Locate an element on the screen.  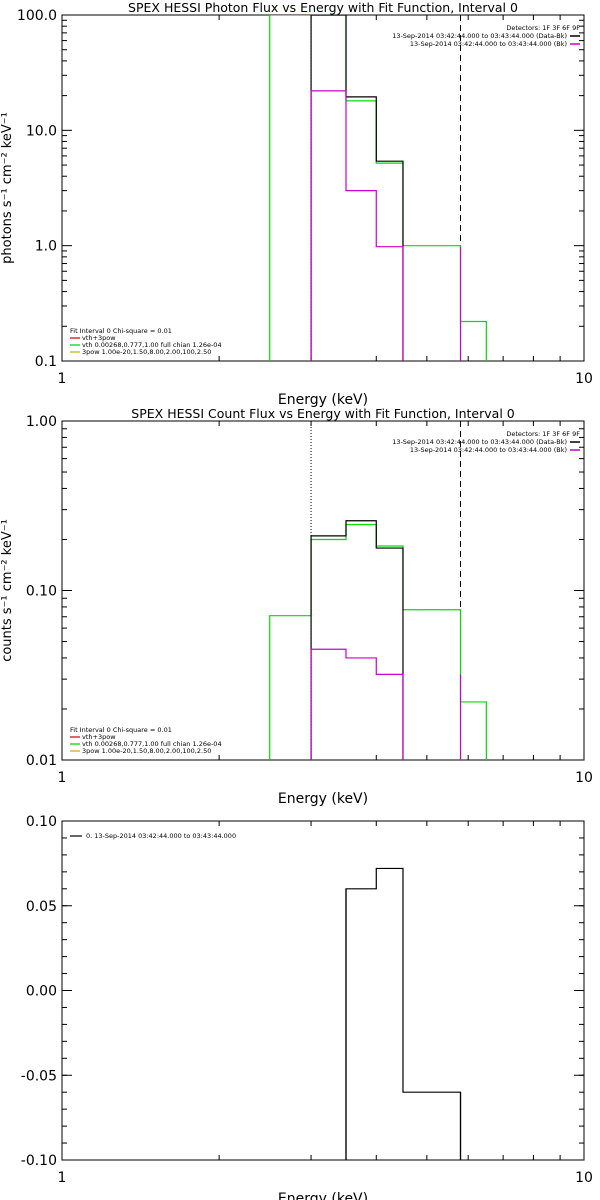
y-tick-label: 1.0 is located at coordinates (46, 247).